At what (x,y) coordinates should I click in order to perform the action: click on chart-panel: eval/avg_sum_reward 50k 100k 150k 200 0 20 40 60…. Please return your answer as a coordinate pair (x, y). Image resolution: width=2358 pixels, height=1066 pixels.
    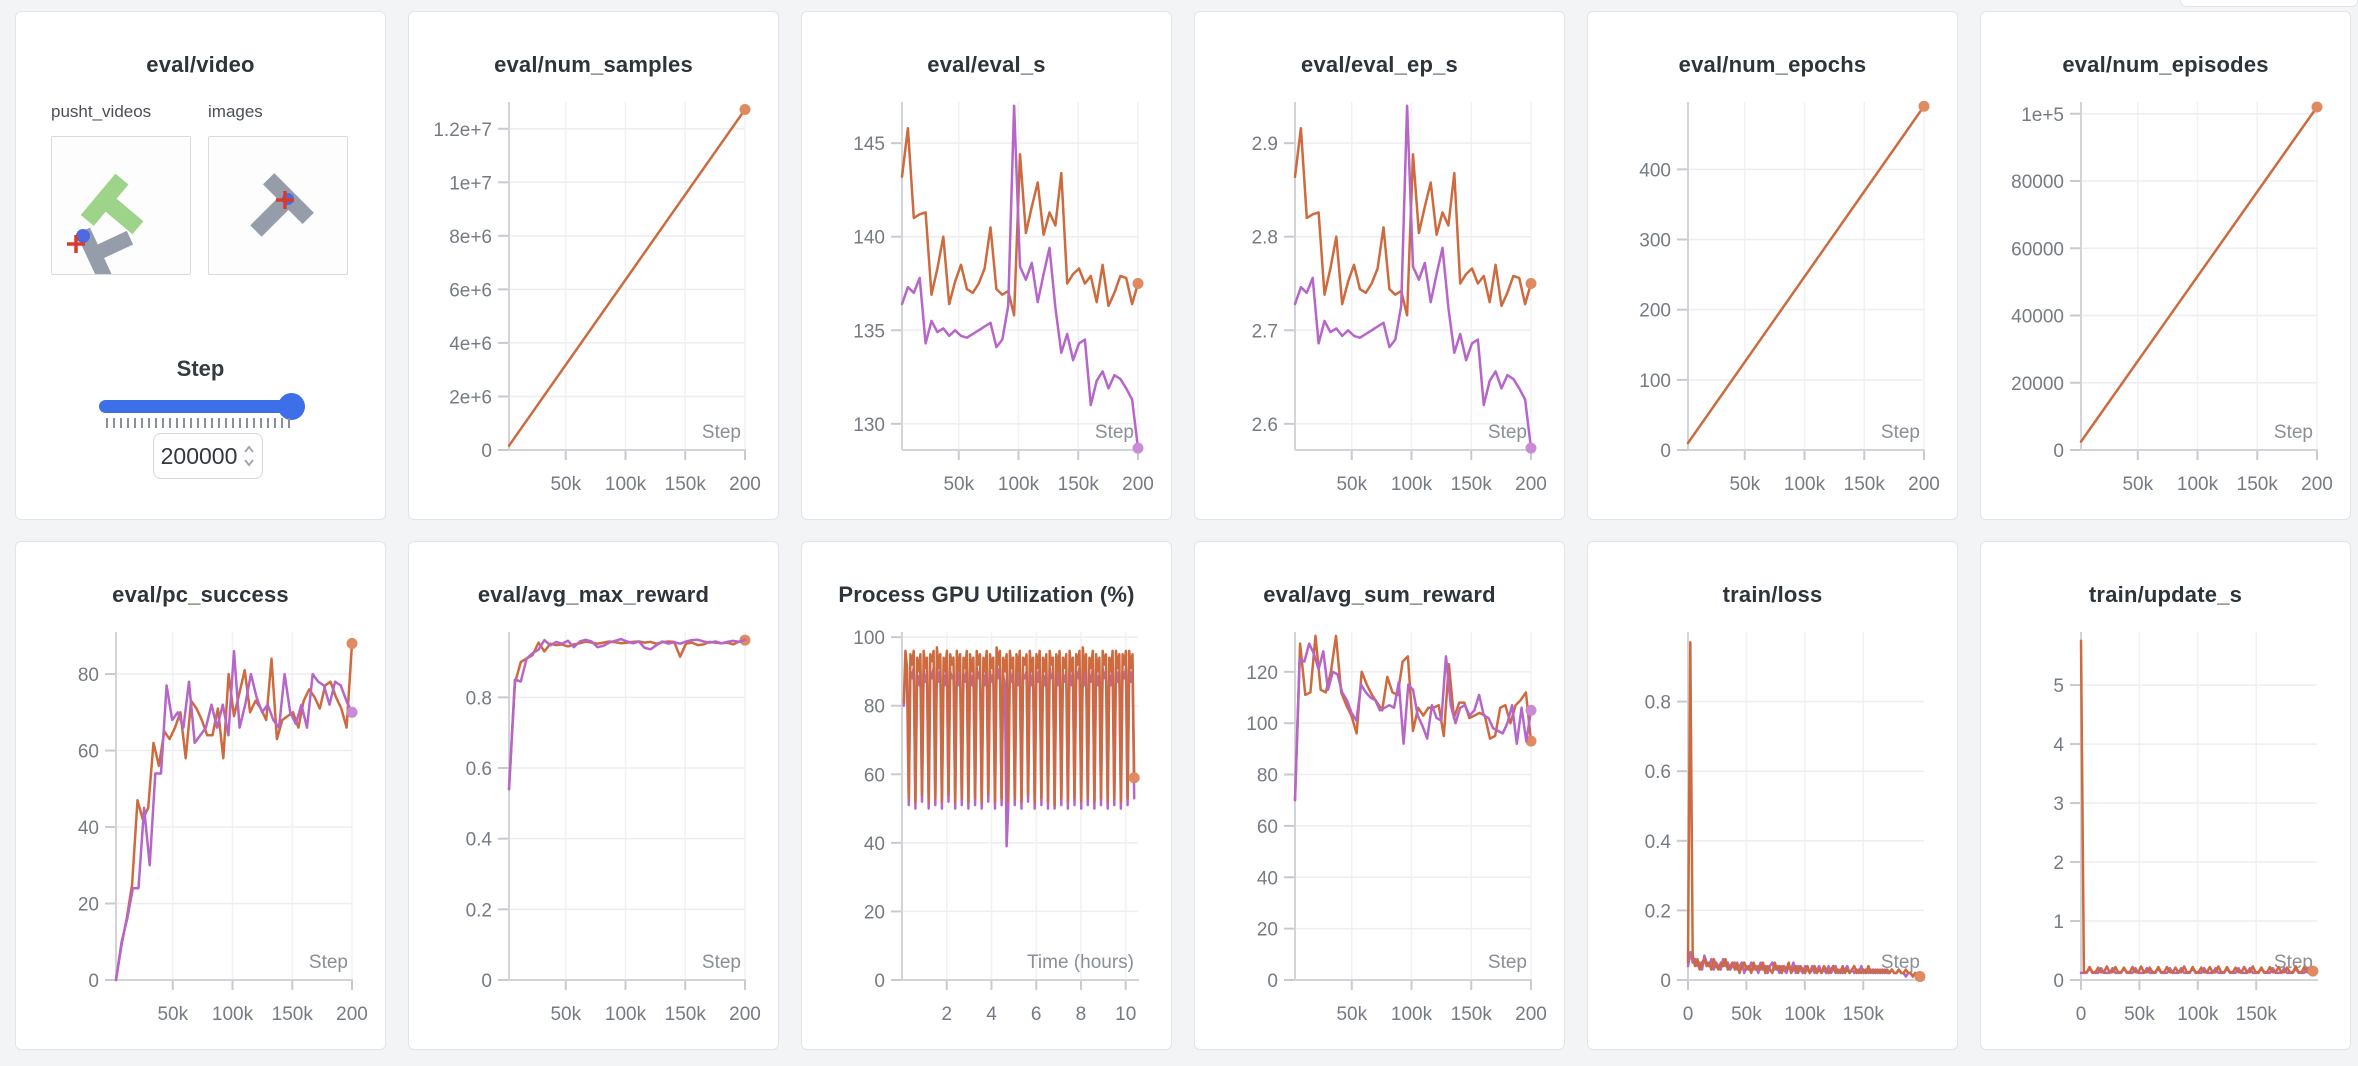
    Looking at the image, I should click on (1379, 795).